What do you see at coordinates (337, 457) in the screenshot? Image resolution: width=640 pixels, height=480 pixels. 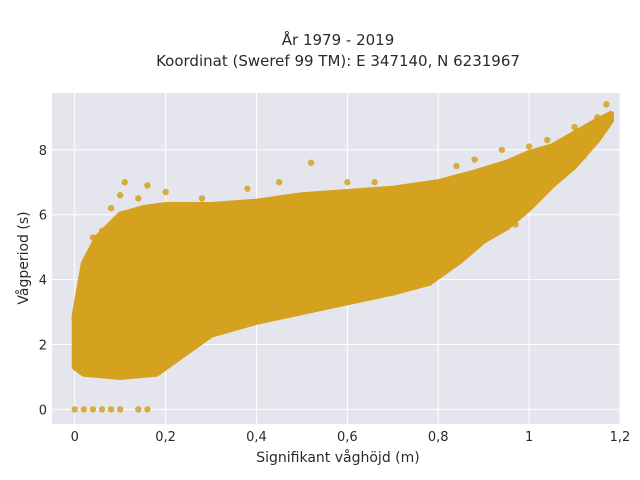 I see `x-axis-label: Signifikant våghöjd (m)` at bounding box center [337, 457].